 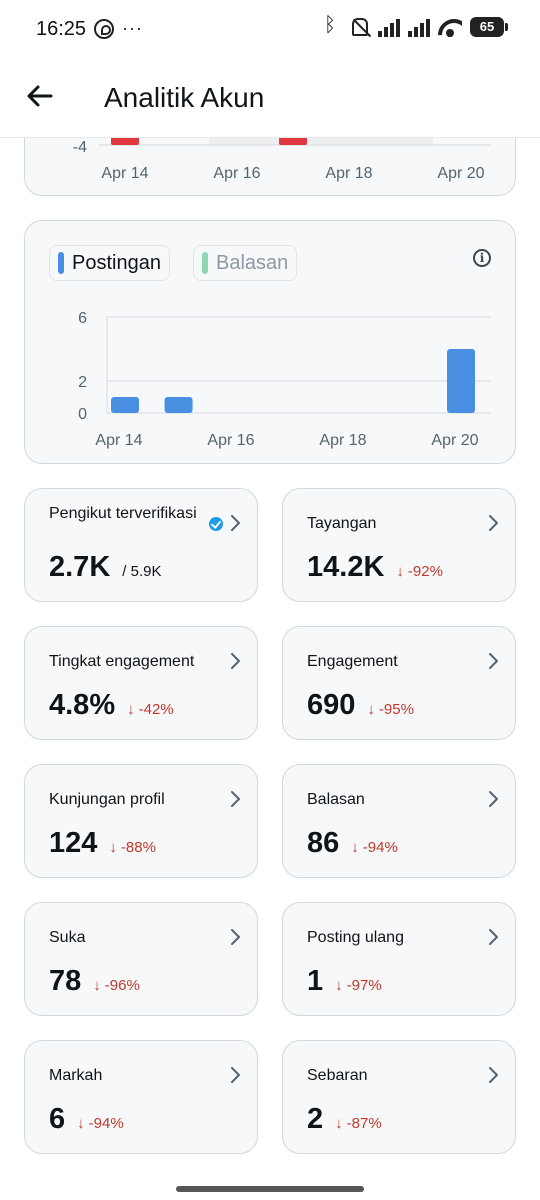 I want to click on stat-value-row: 14.2K ↓ -92%, so click(x=375, y=567).